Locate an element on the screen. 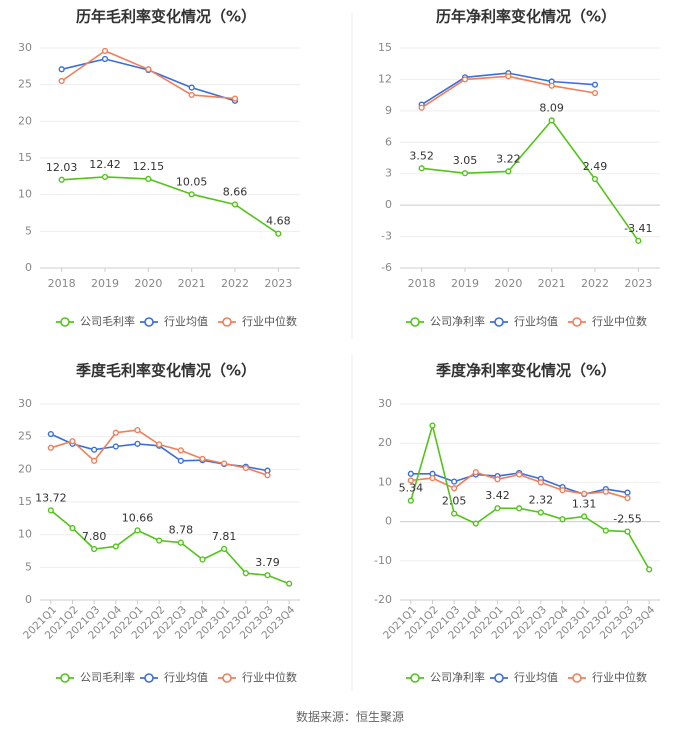  legend-label: 行业中位数 is located at coordinates (269, 321).